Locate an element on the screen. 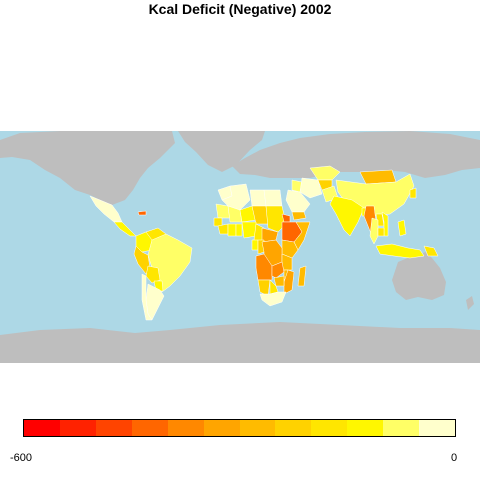  region-yemen is located at coordinates (299, 216).